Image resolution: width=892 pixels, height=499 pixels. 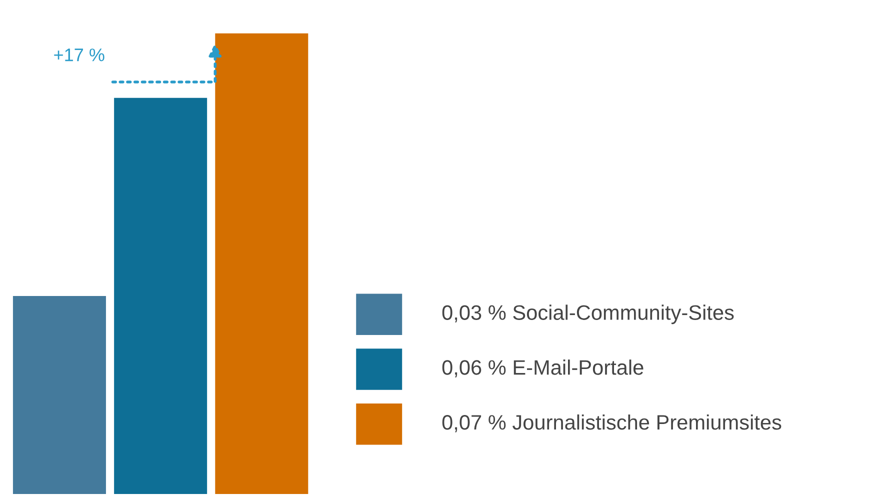 What do you see at coordinates (588, 314) in the screenshot?
I see `text: 0,03 % Social-Community-Sites` at bounding box center [588, 314].